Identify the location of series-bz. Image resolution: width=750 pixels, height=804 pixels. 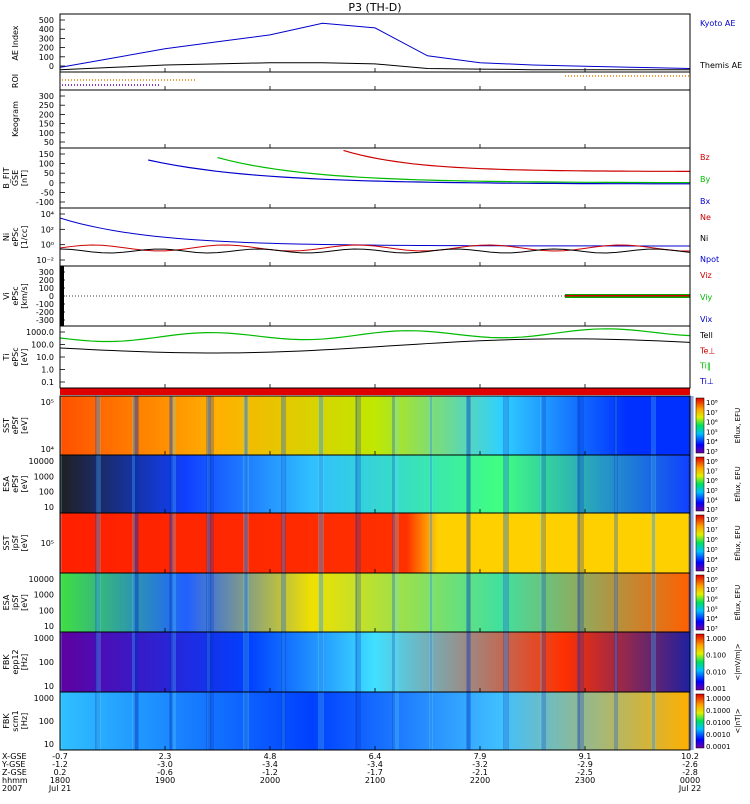
(516, 160).